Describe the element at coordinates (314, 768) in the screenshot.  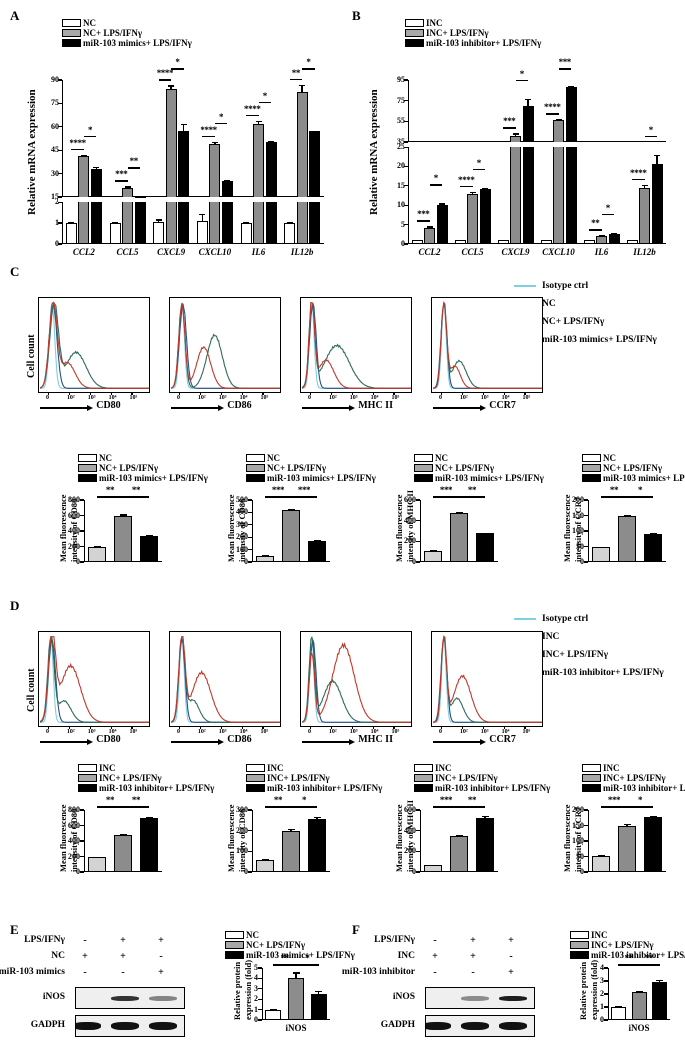
I see `legend-item: INC` at that location.